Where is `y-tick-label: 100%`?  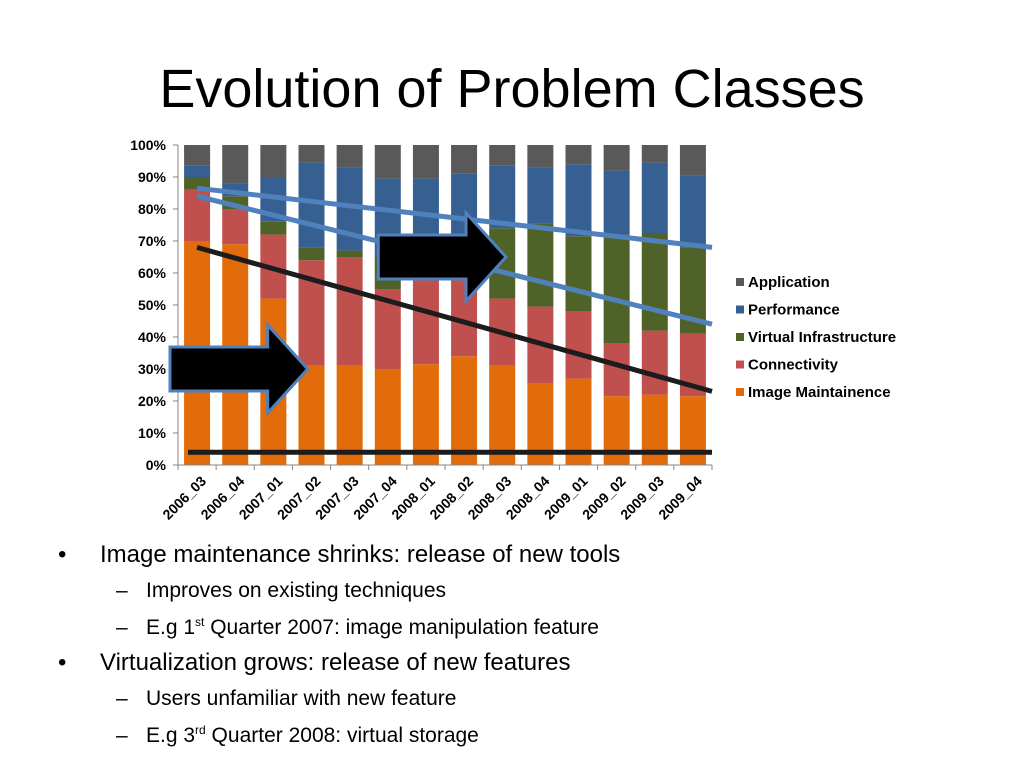 y-tick-label: 100% is located at coordinates (148, 145).